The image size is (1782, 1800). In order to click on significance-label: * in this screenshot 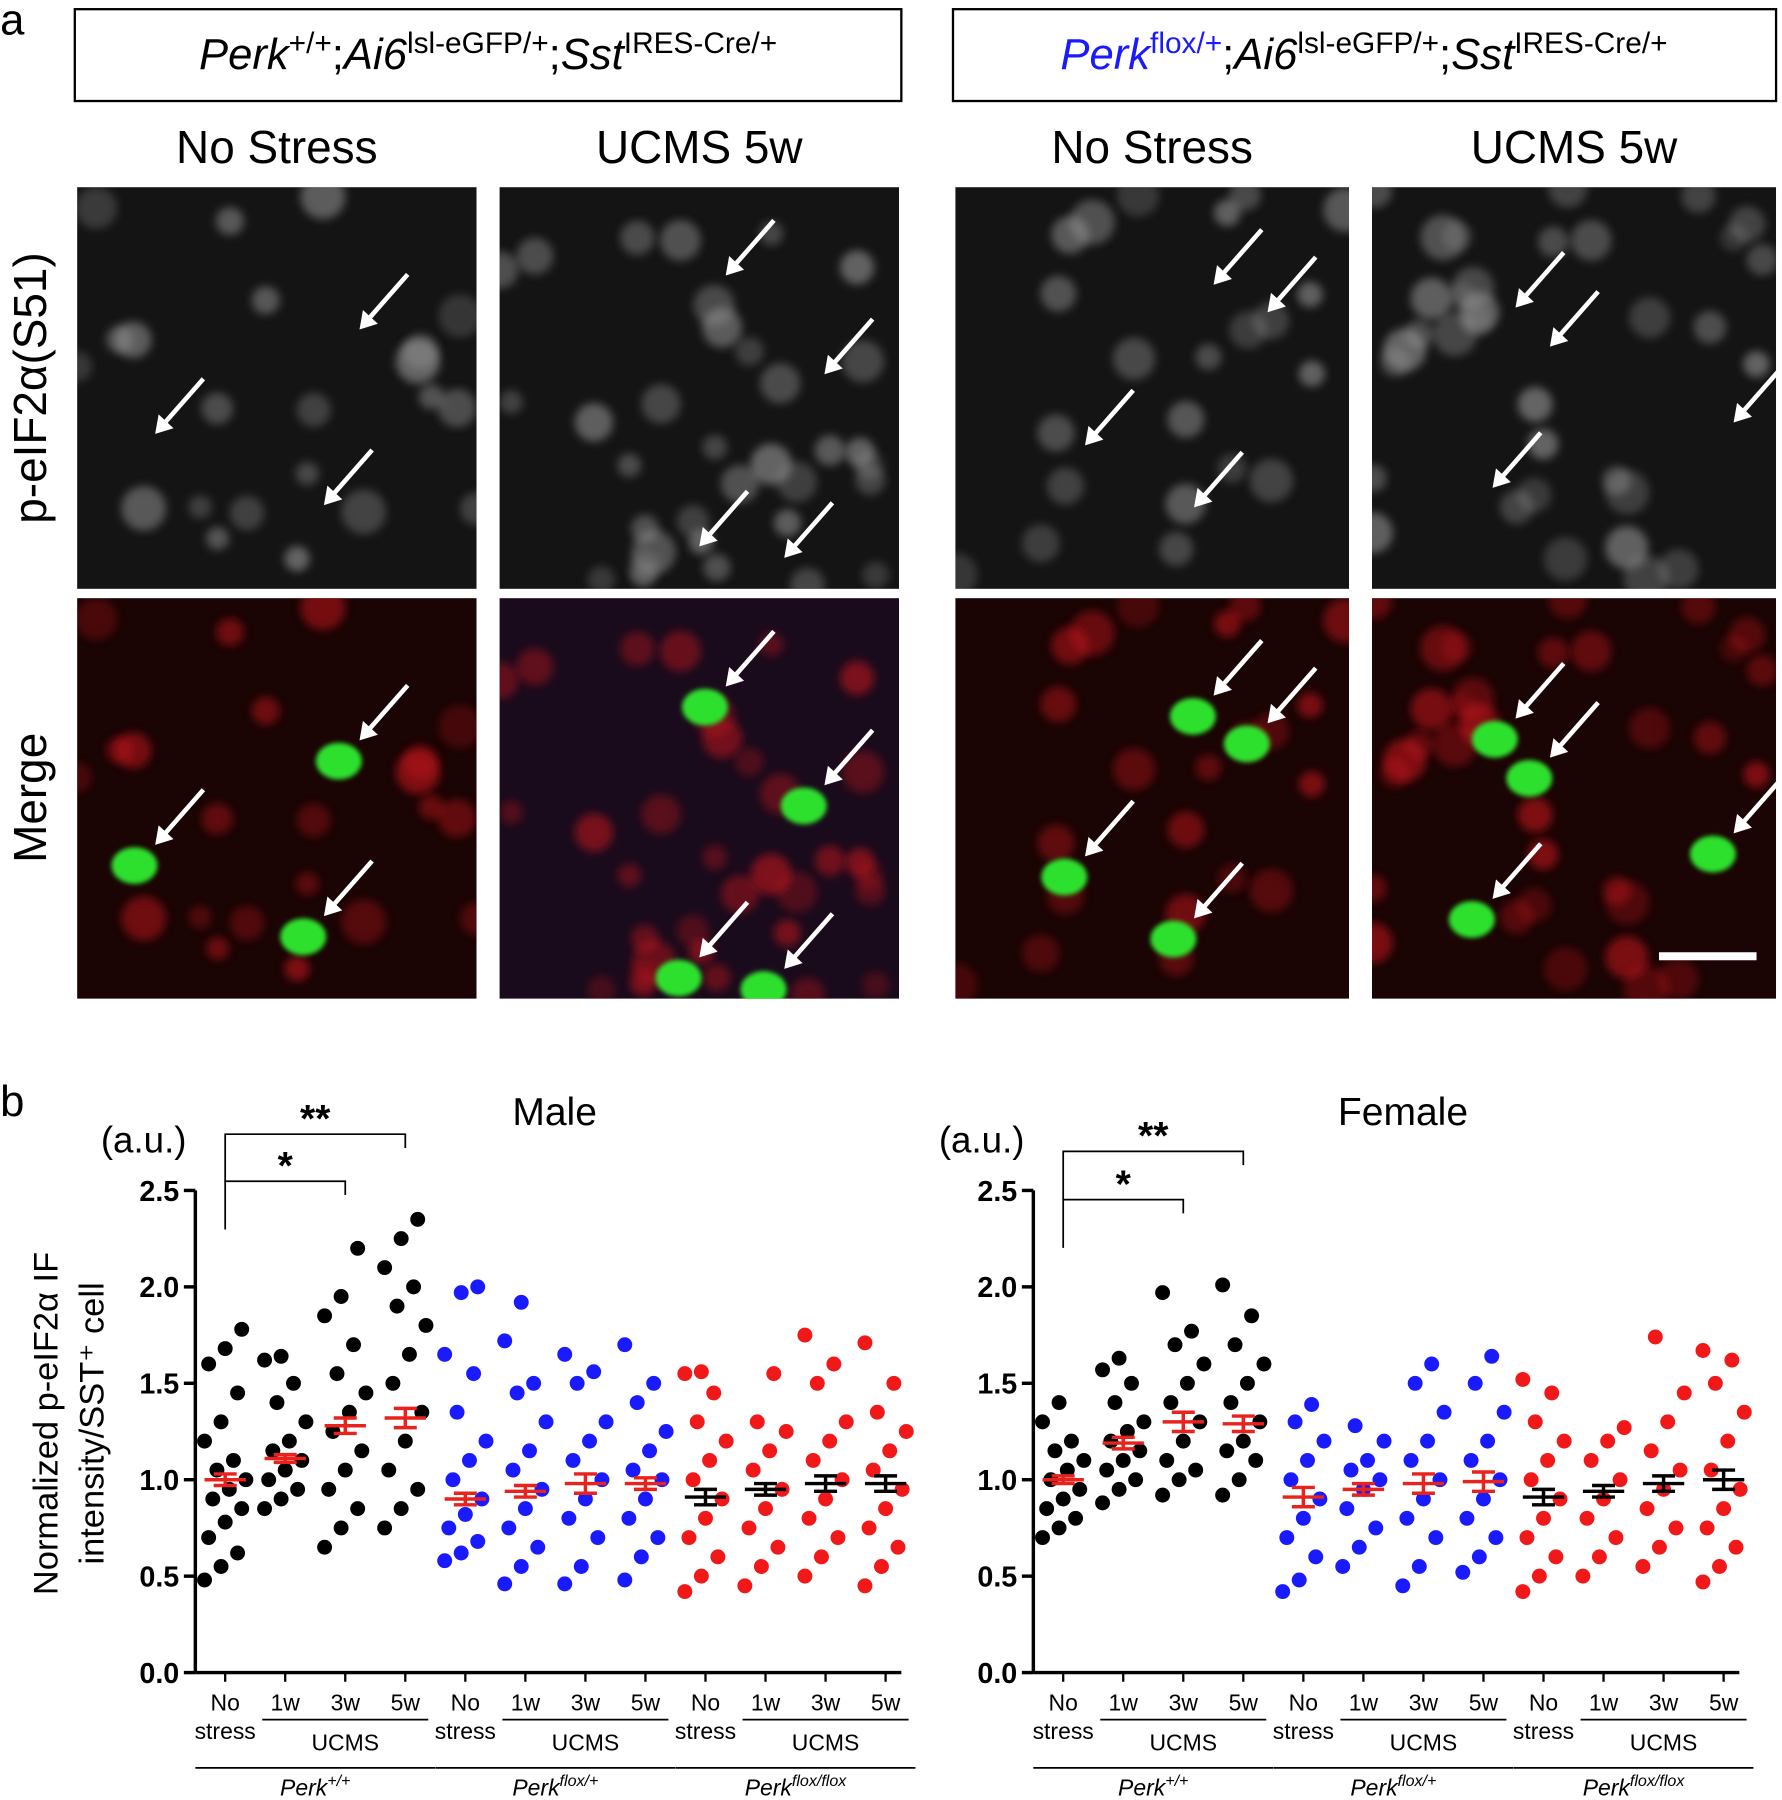, I will do `click(1124, 1184)`.